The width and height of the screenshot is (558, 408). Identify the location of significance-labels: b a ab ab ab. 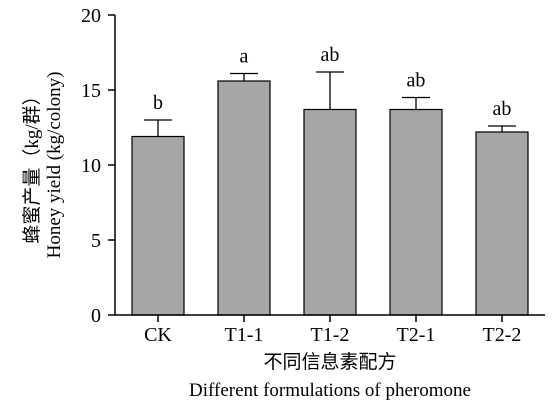
(332, 82).